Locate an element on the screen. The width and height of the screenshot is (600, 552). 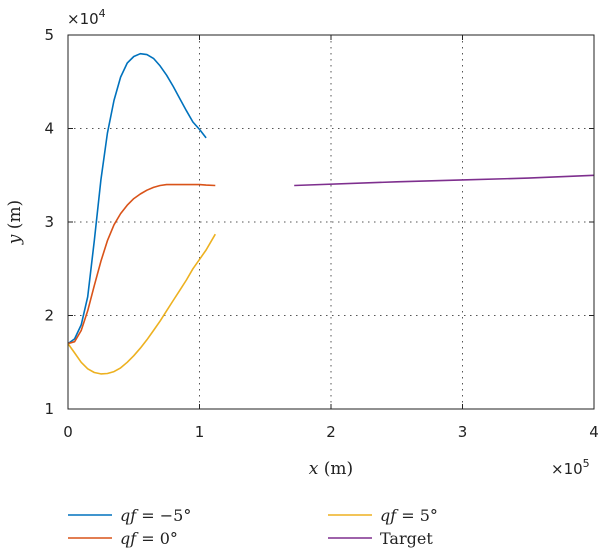
y-axis-multiplier: ×10⁴ is located at coordinates (86, 17).